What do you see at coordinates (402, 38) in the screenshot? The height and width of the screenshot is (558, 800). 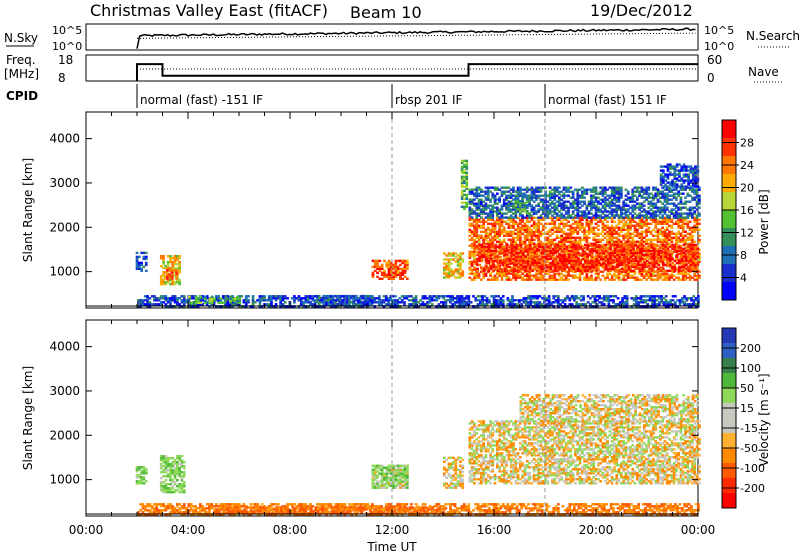 I see `nsky-strip: N.Sky 10^5 10^0 10^5 10^0 N.Search` at bounding box center [402, 38].